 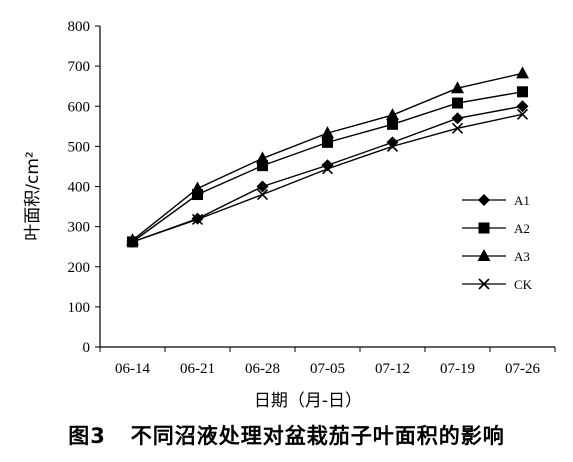 What do you see at coordinates (197, 369) in the screenshot?
I see `x-tick-label: 06-21` at bounding box center [197, 369].